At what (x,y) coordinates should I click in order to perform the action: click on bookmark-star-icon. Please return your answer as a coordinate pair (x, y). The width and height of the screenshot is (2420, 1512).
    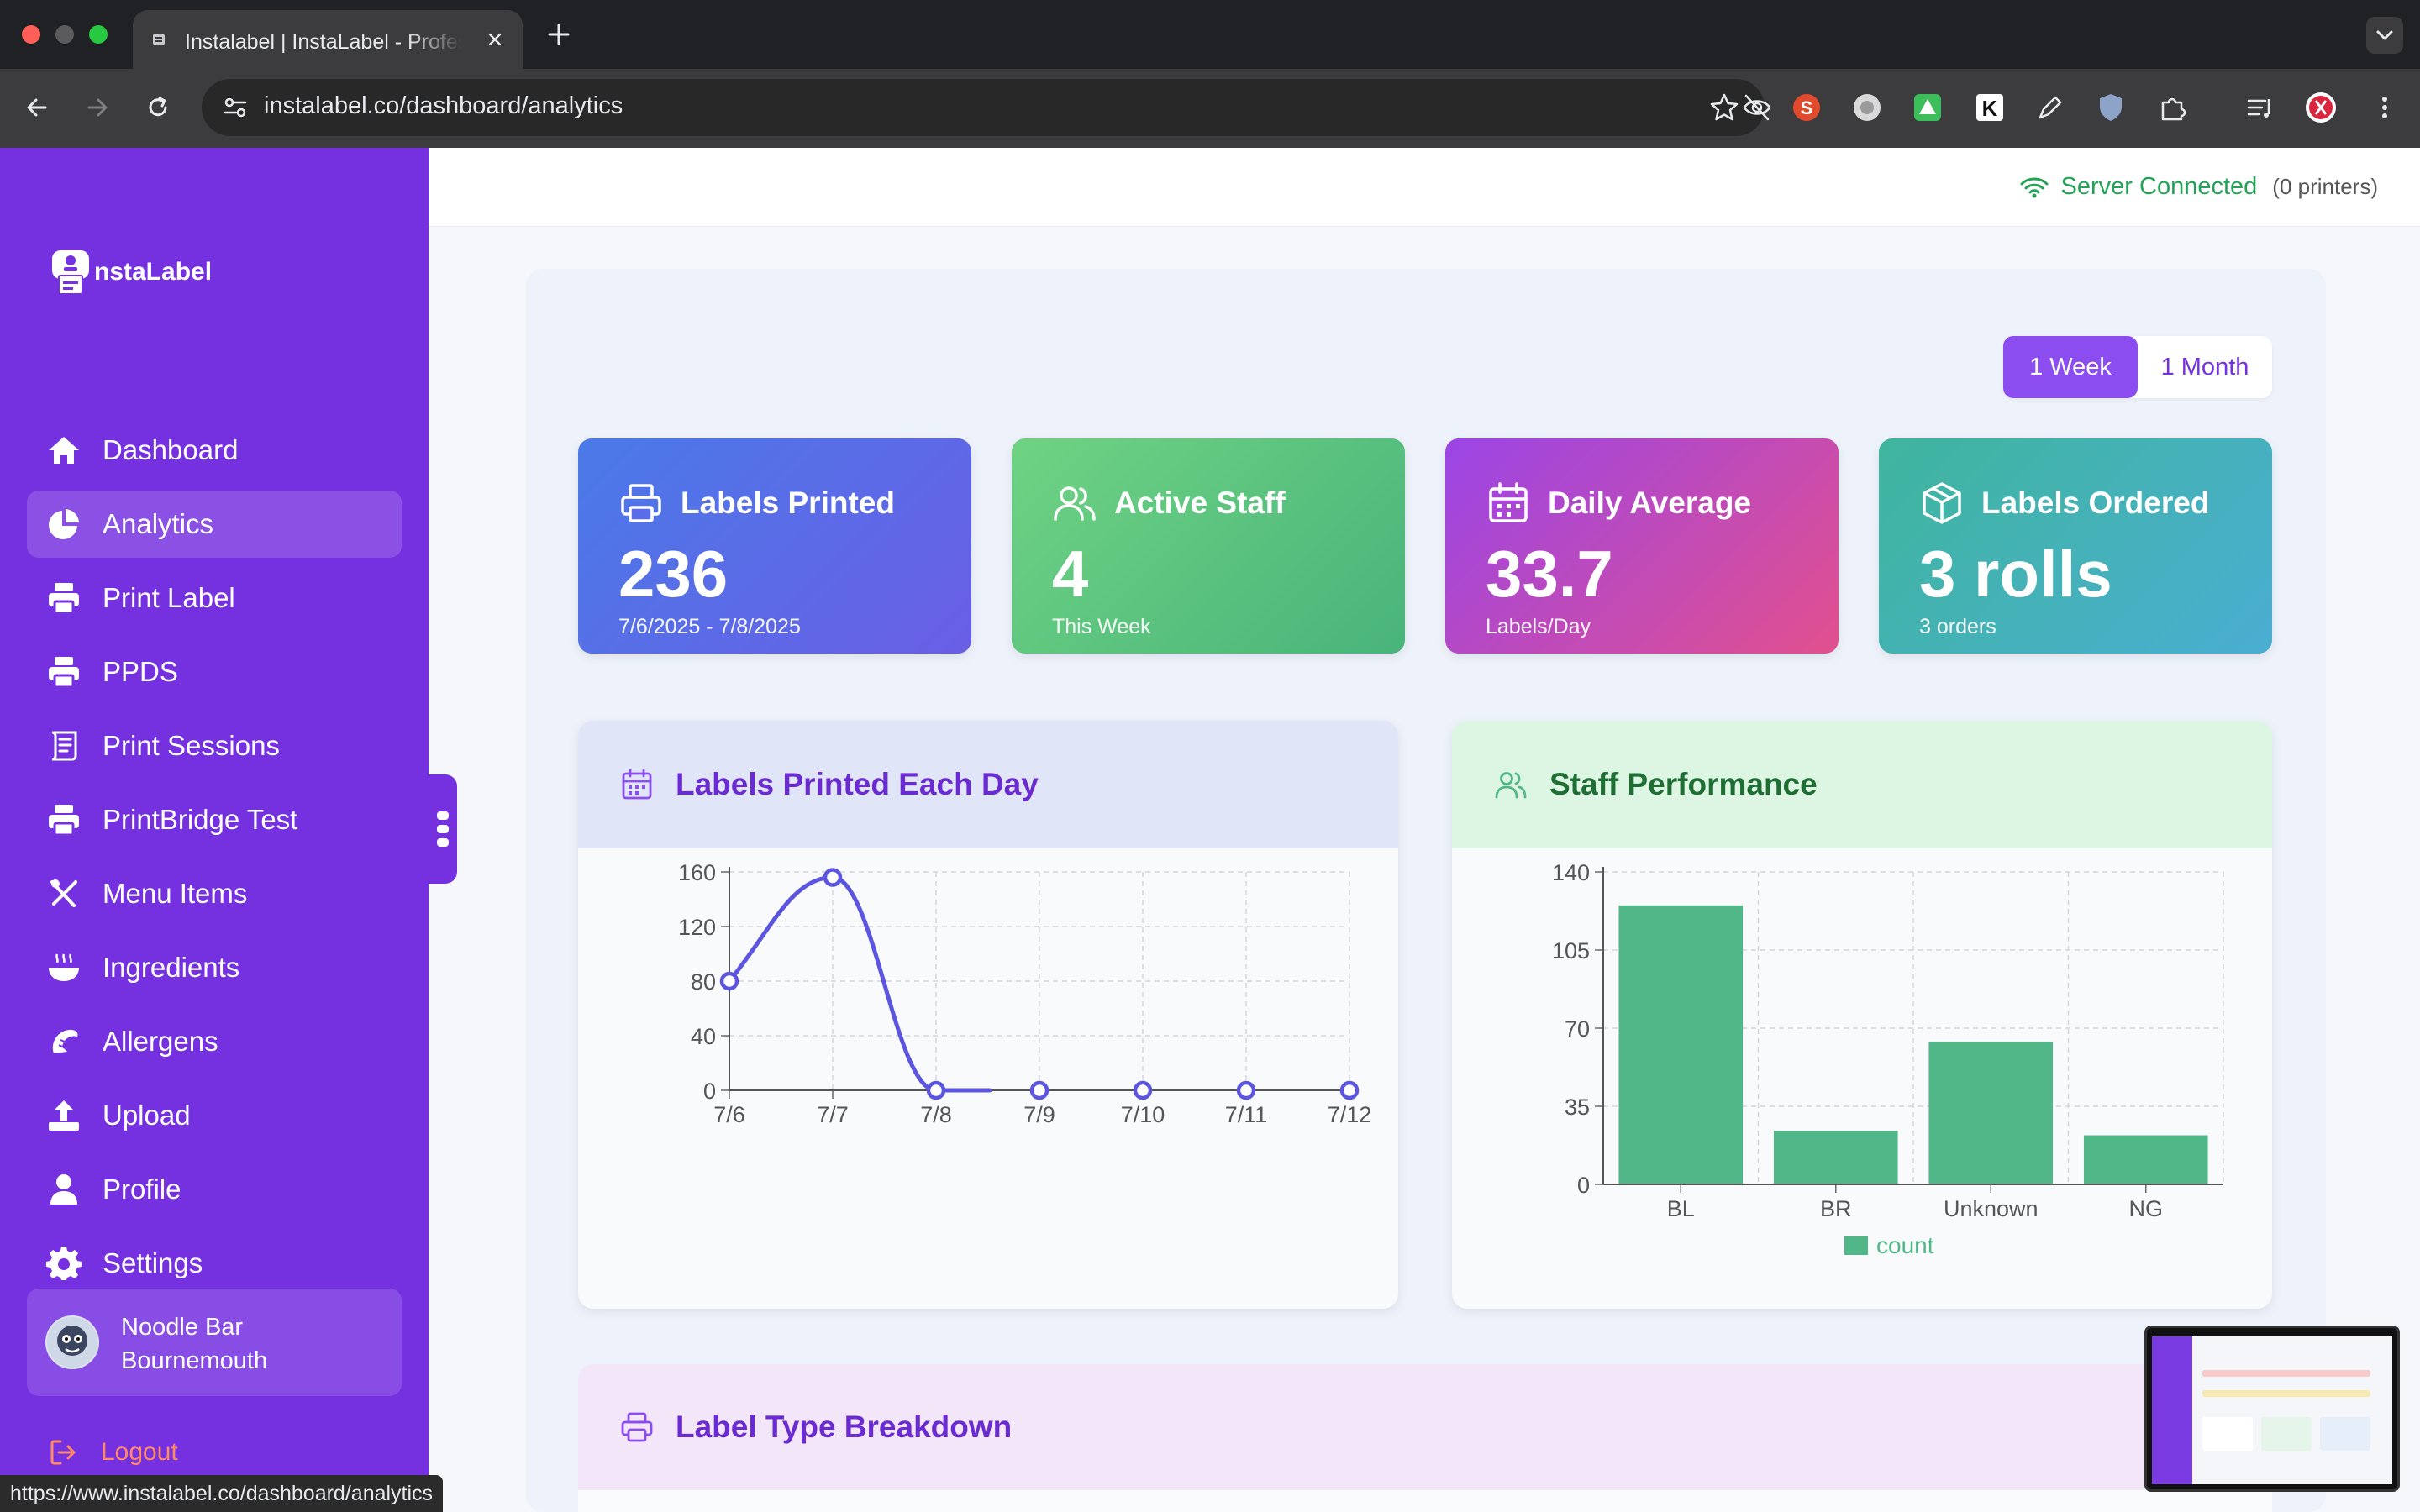
    Looking at the image, I should click on (1724, 107).